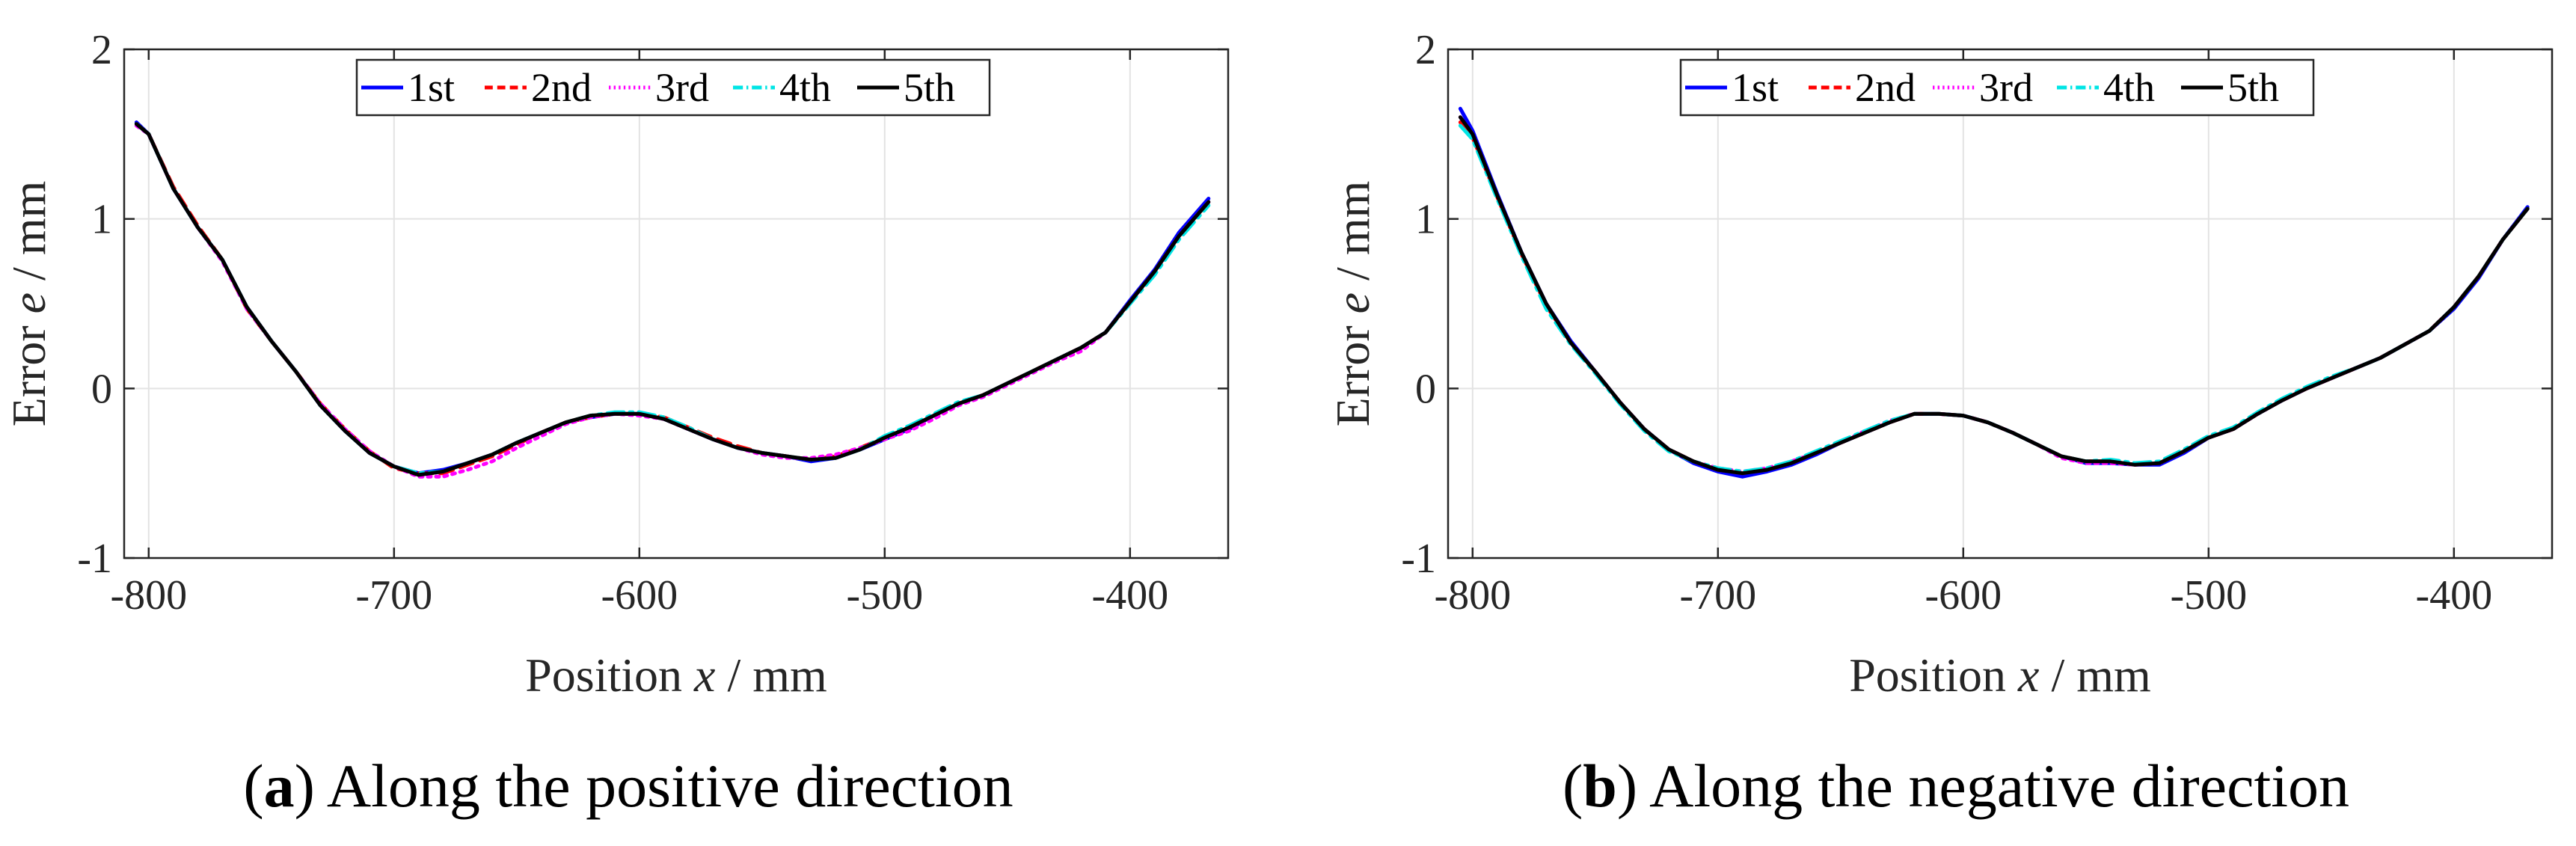  What do you see at coordinates (628, 786) in the screenshot?
I see `caption-a: (a) Along the positive direction` at bounding box center [628, 786].